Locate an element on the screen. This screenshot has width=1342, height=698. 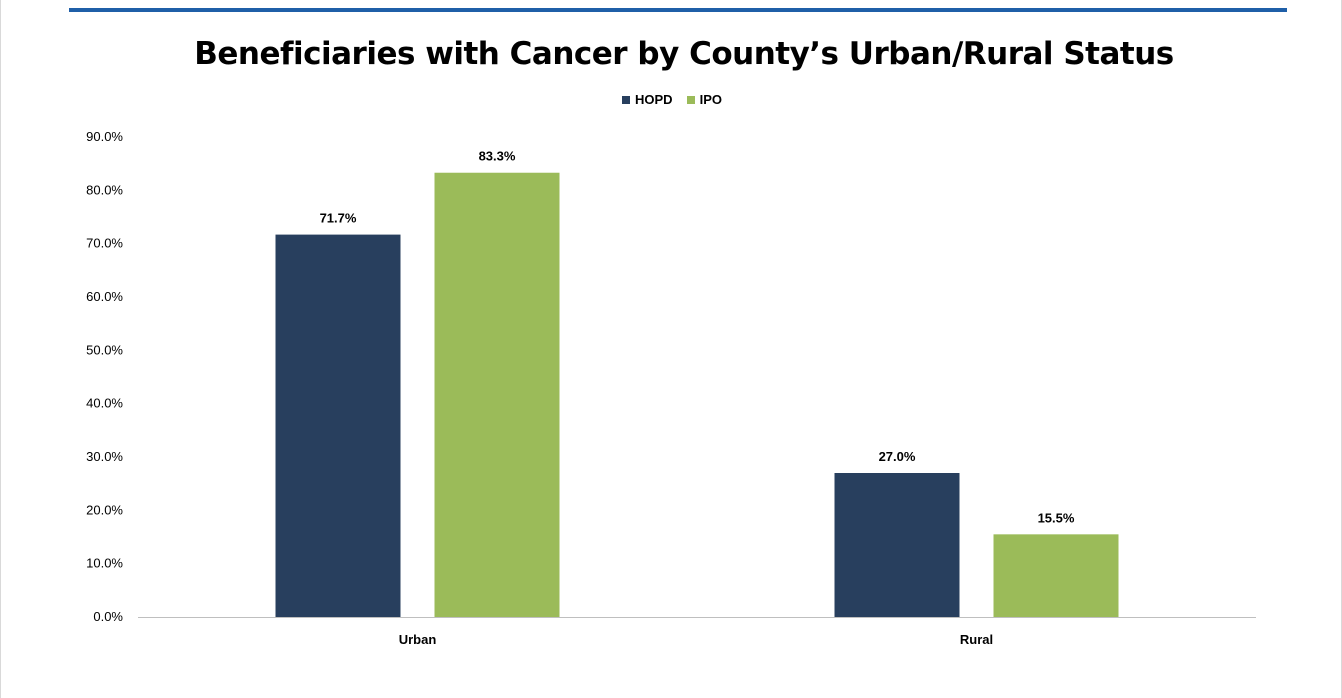
y-tick-label: 0.0% is located at coordinates (108, 616).